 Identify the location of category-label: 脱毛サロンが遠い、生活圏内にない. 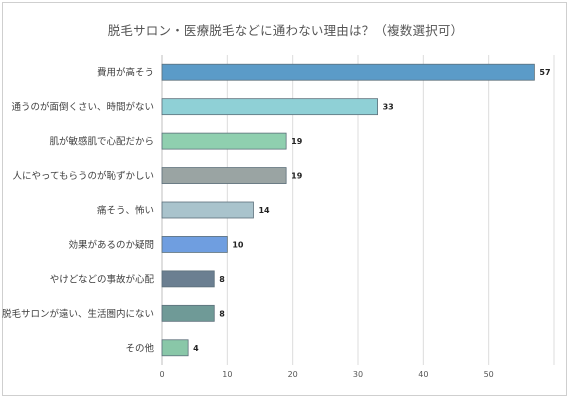
(78, 314).